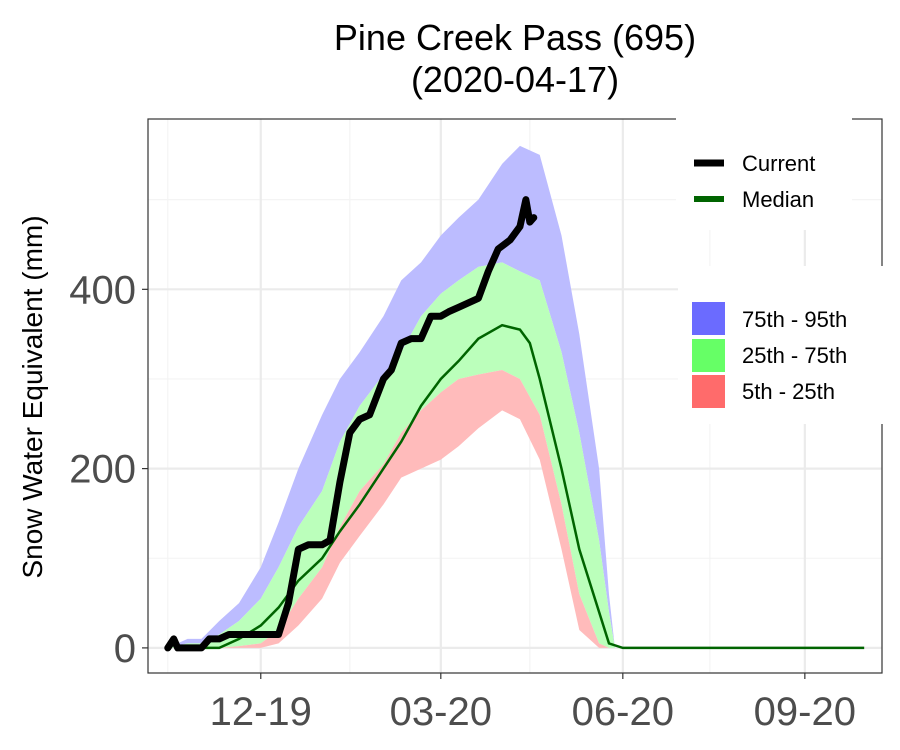  What do you see at coordinates (778, 199) in the screenshot?
I see `legend-median-label: Median` at bounding box center [778, 199].